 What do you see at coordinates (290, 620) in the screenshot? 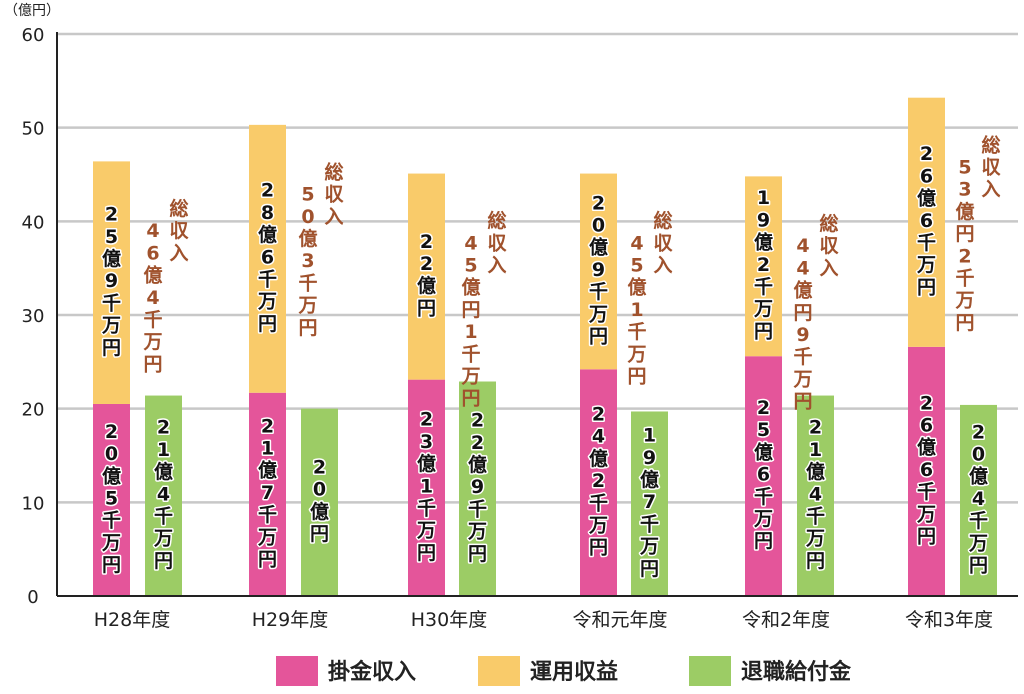
I see `x-category-label: H29年度` at bounding box center [290, 620].